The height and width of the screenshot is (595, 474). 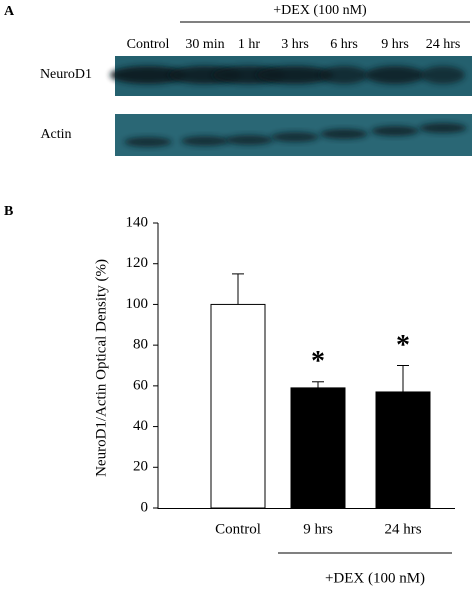 What do you see at coordinates (288, 106) in the screenshot?
I see `blot-lanes` at bounding box center [288, 106].